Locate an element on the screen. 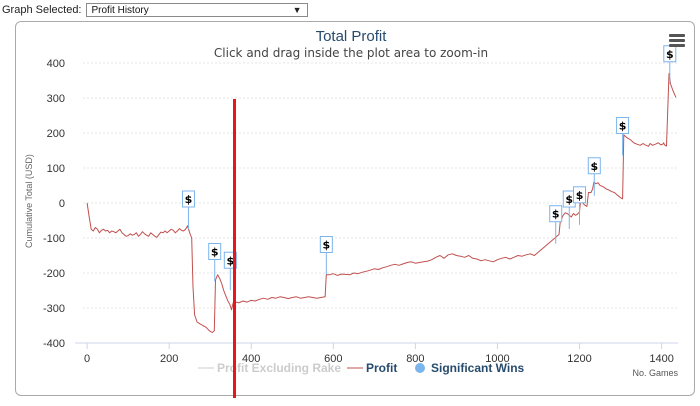  legend-label: Profit is located at coordinates (381, 368).